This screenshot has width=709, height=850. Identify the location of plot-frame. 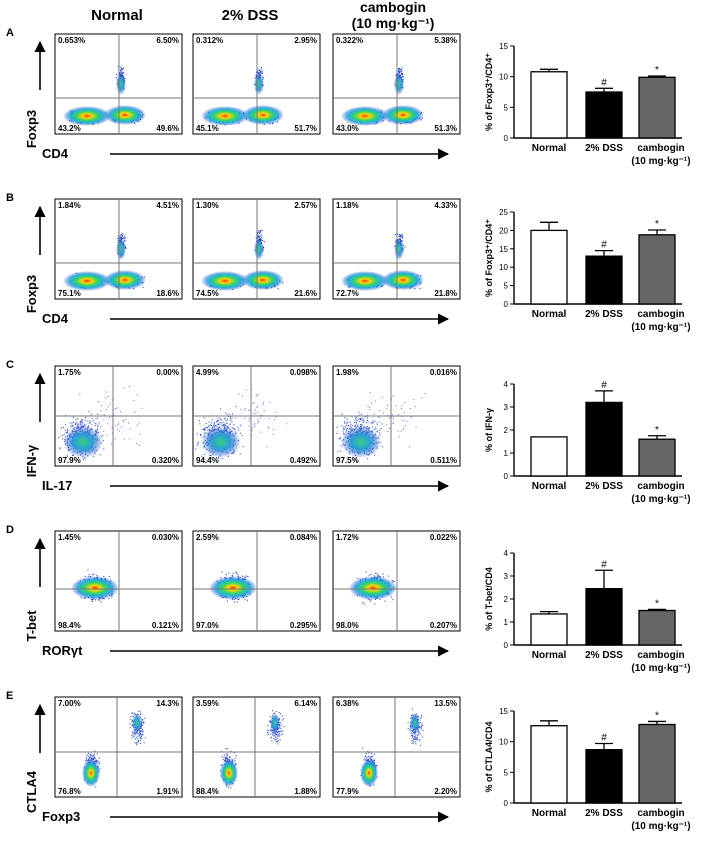
(118, 747).